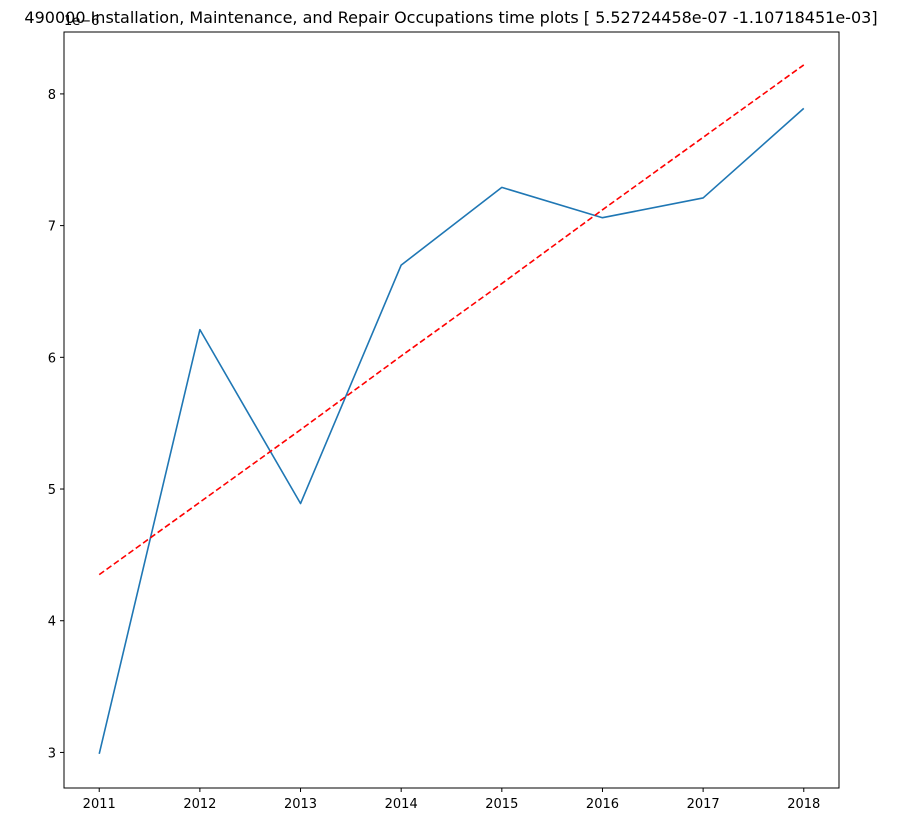 This screenshot has height=825, width=903. What do you see at coordinates (199, 804) in the screenshot?
I see `x-tick-label: 2012` at bounding box center [199, 804].